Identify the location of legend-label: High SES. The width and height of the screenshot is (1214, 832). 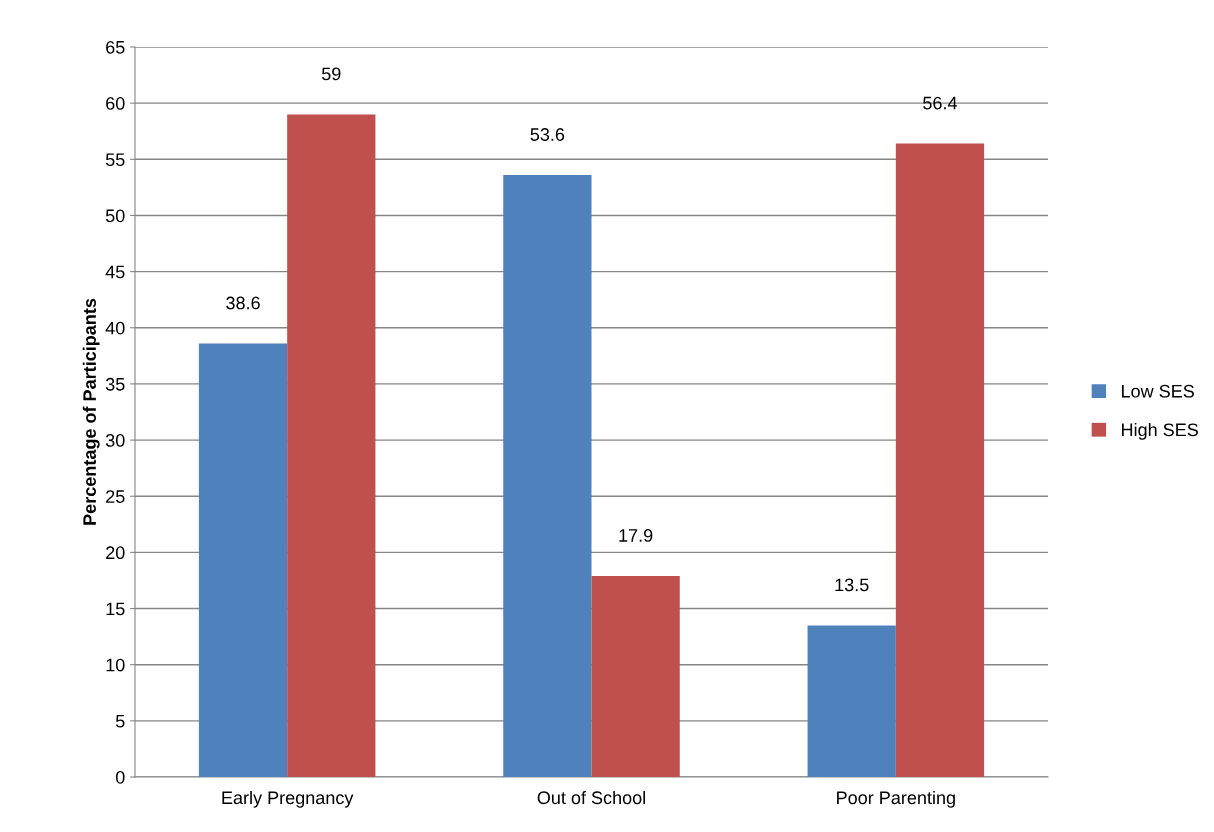
(1160, 431).